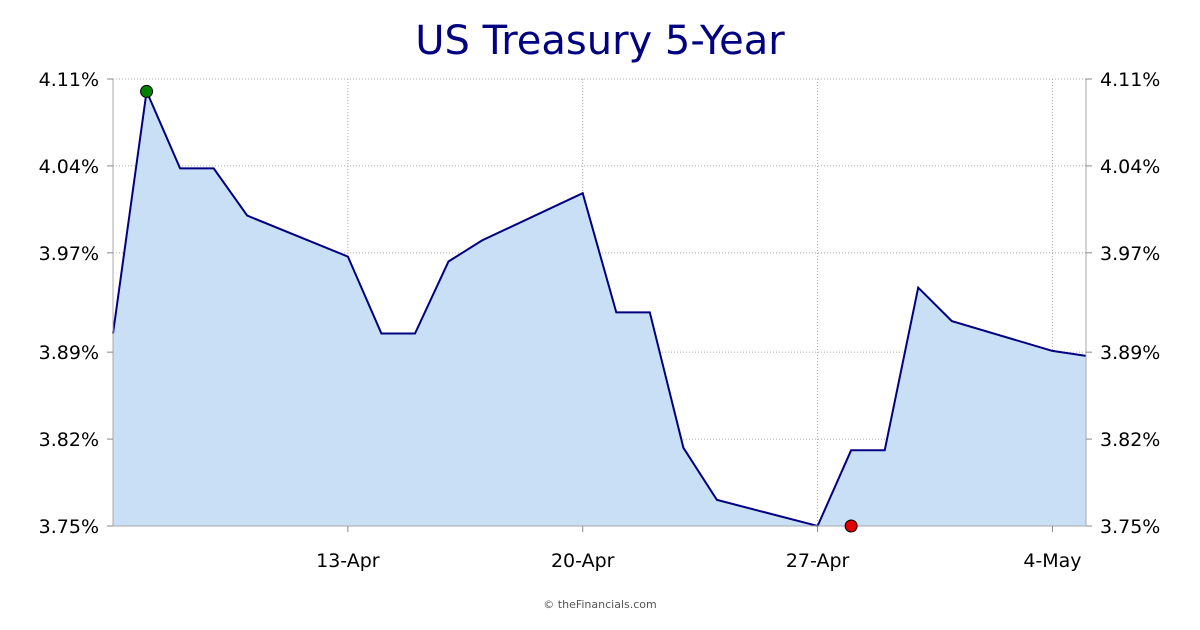 Image resolution: width=1200 pixels, height=630 pixels. Describe the element at coordinates (1130, 167) in the screenshot. I see `y-tick-label-right: 4.04%` at that location.